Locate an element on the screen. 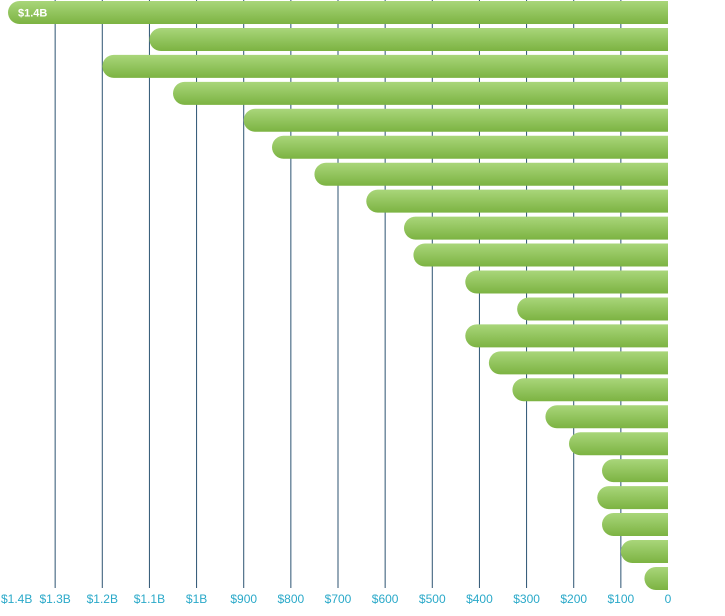 This screenshot has width=725, height=616. x-tick-label: $100 is located at coordinates (621, 599).